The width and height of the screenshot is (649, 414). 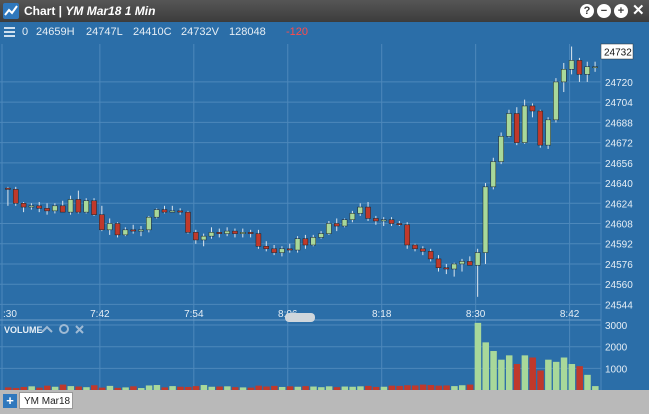 I want to click on window-title-instrument: YM Mar18 1 Min, so click(x=110, y=11).